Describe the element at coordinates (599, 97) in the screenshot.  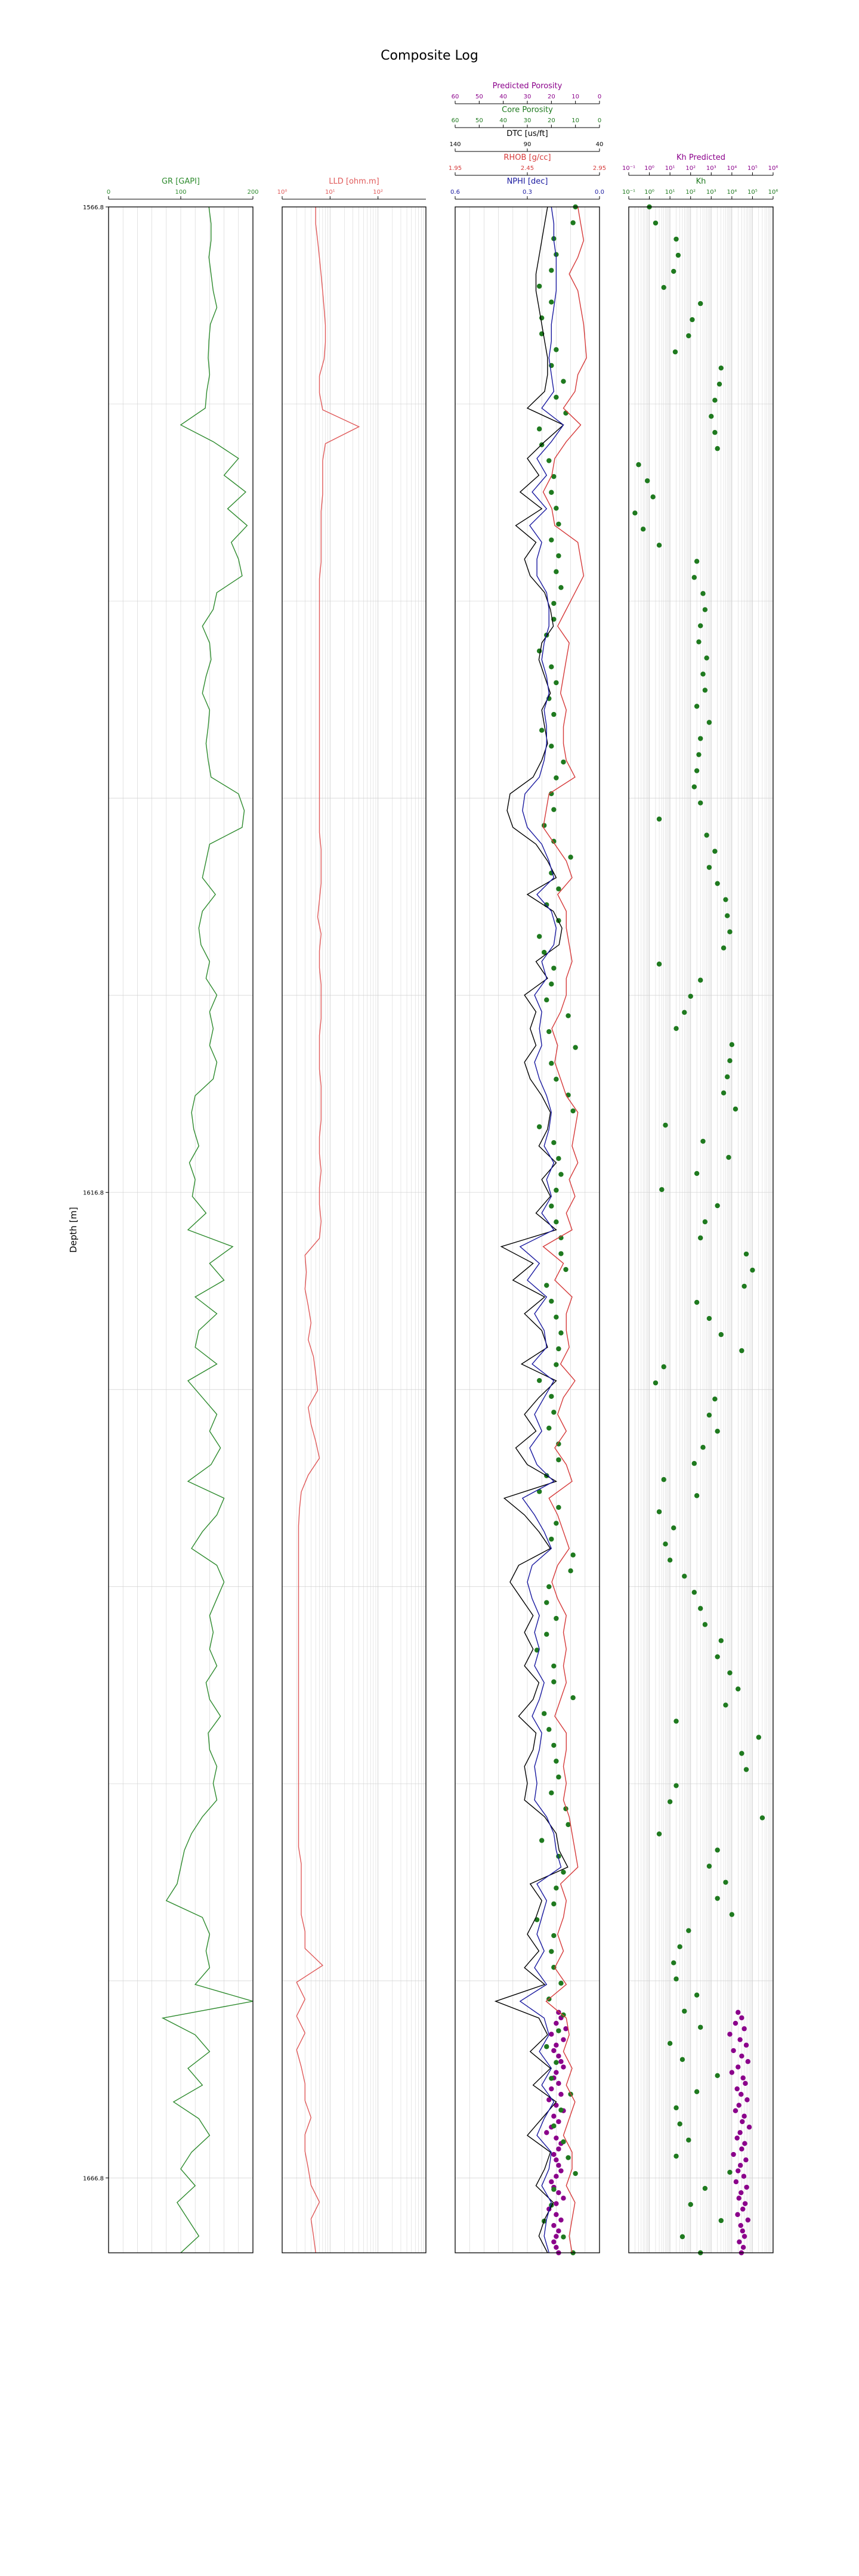
I see `curve-tick-label: 0` at that location.